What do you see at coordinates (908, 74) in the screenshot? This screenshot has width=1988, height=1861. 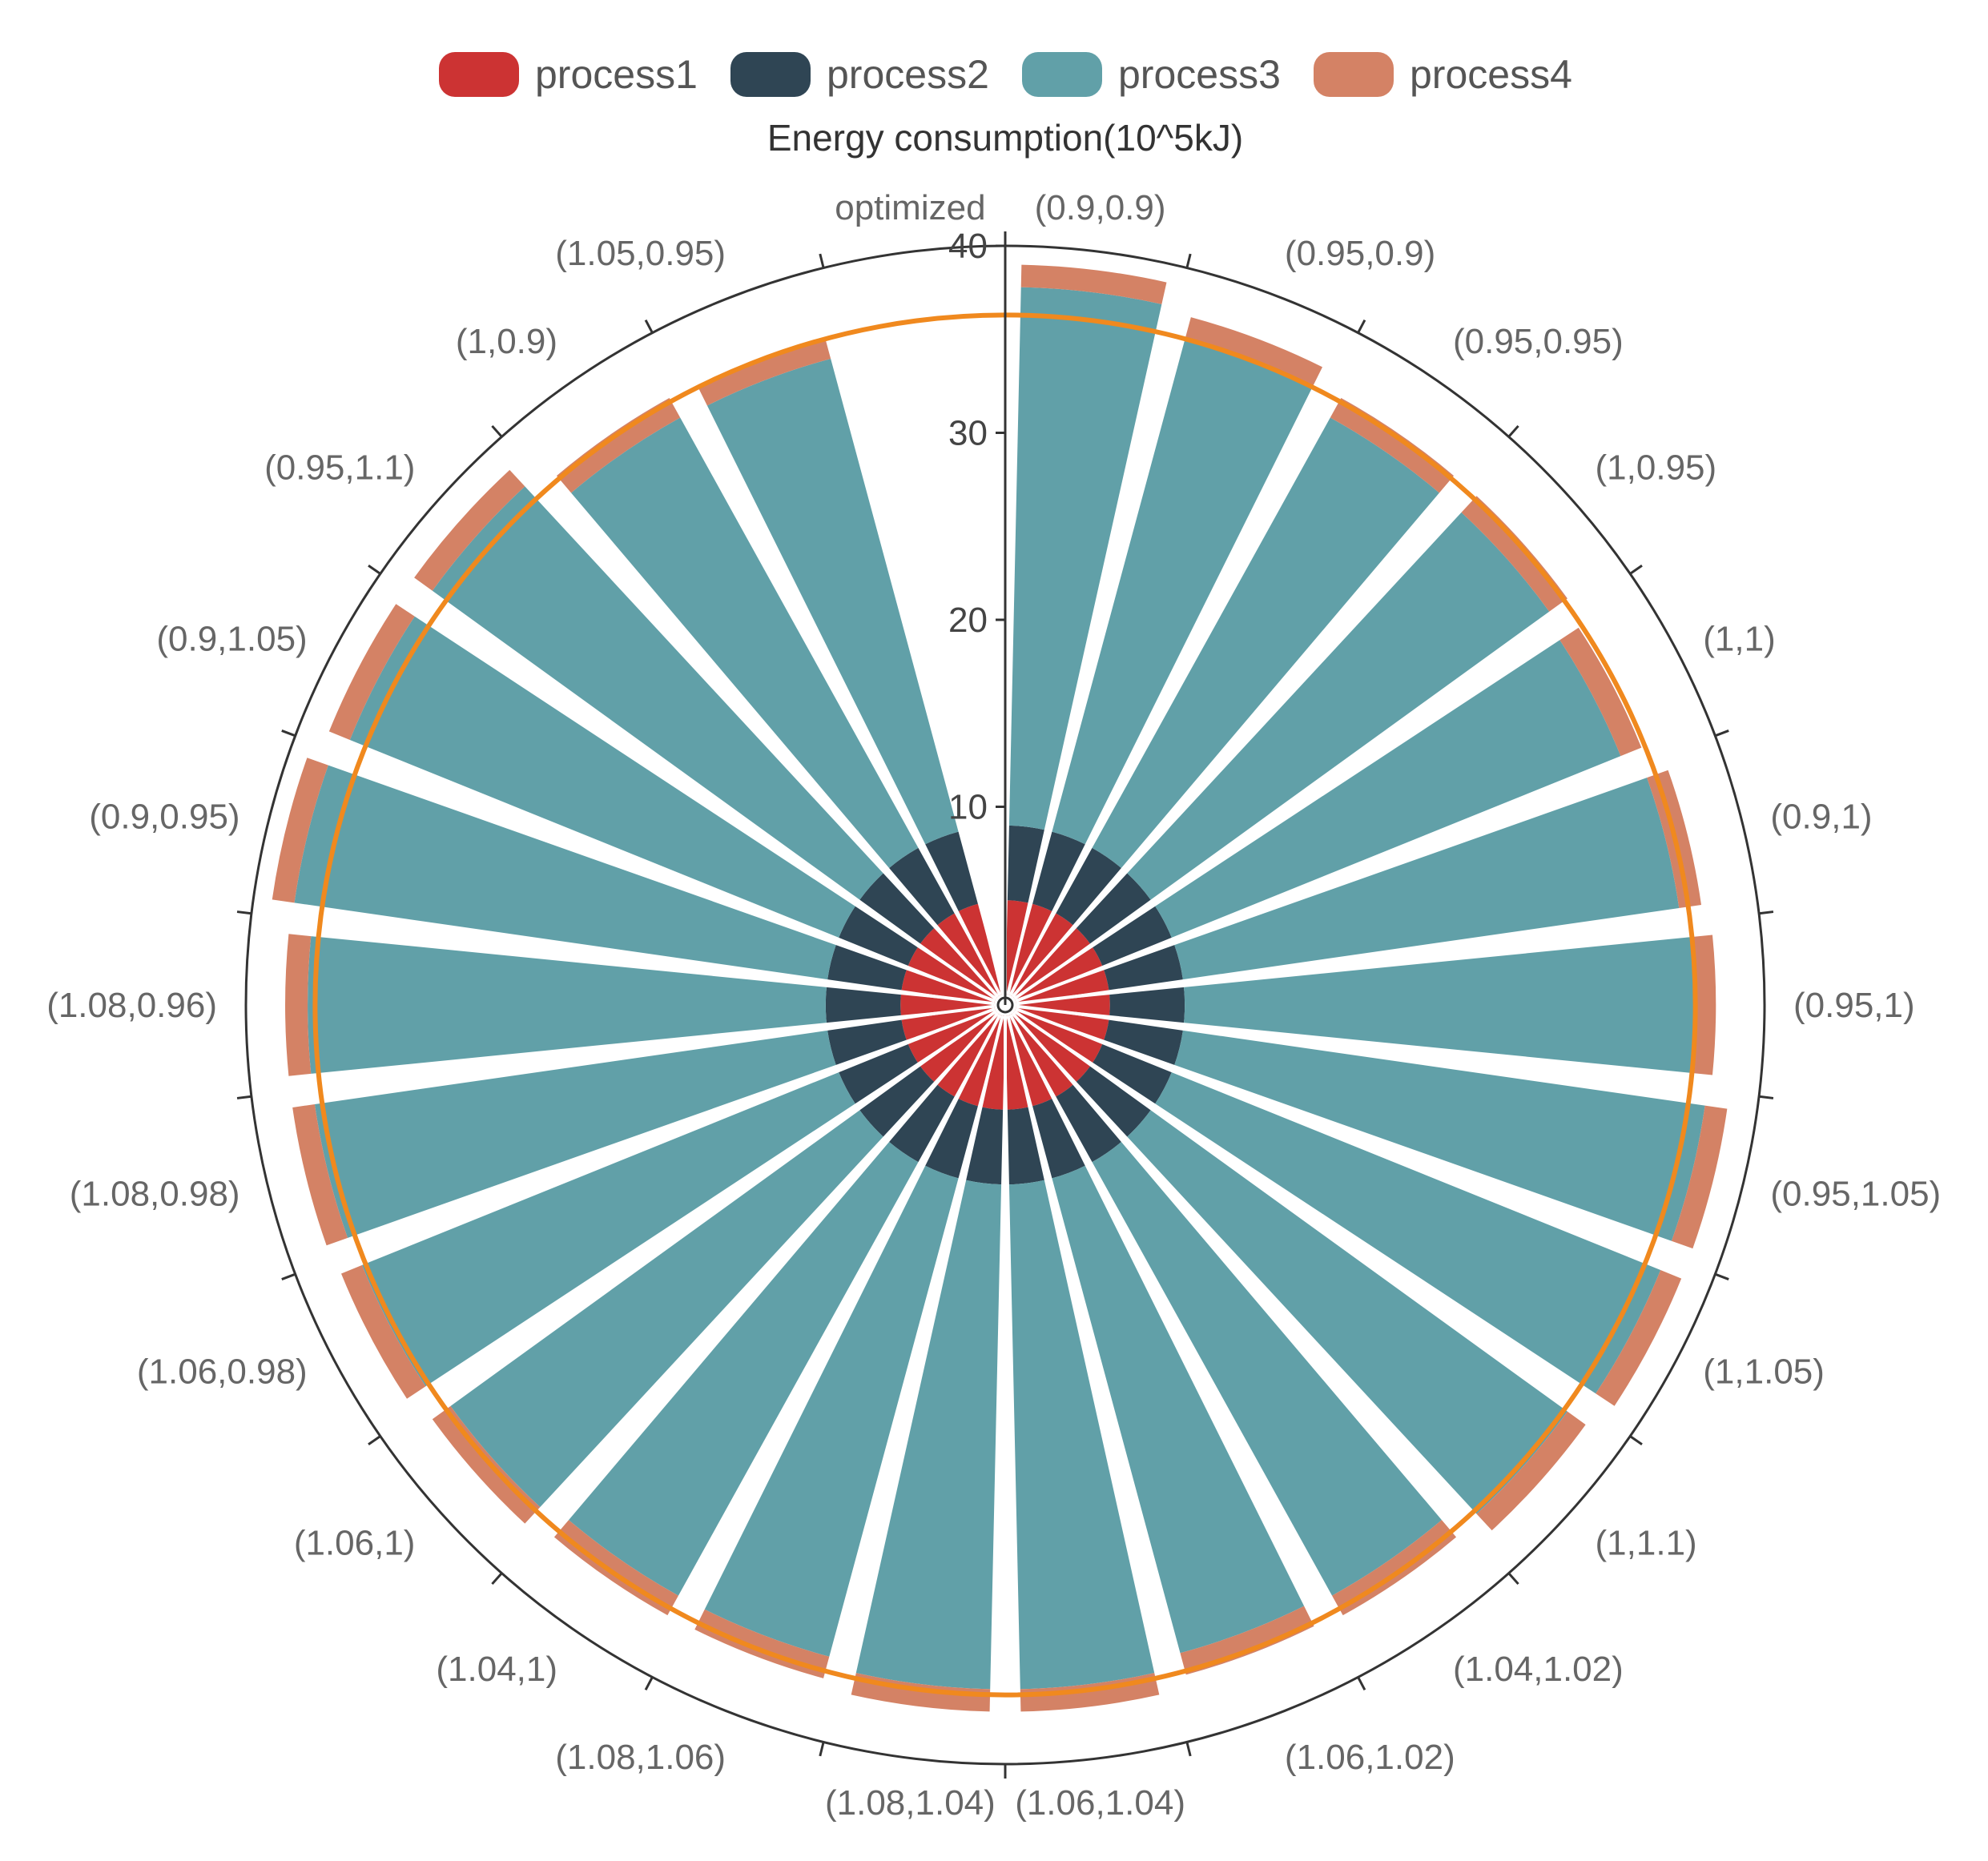 I see `legend-label-process2: process2` at bounding box center [908, 74].